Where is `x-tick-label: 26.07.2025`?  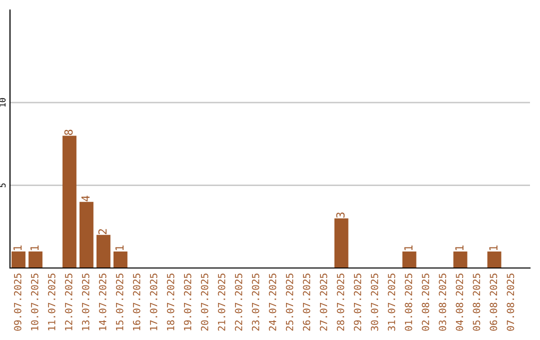
x-tick-label: 26.07.2025 is located at coordinates (306, 302).